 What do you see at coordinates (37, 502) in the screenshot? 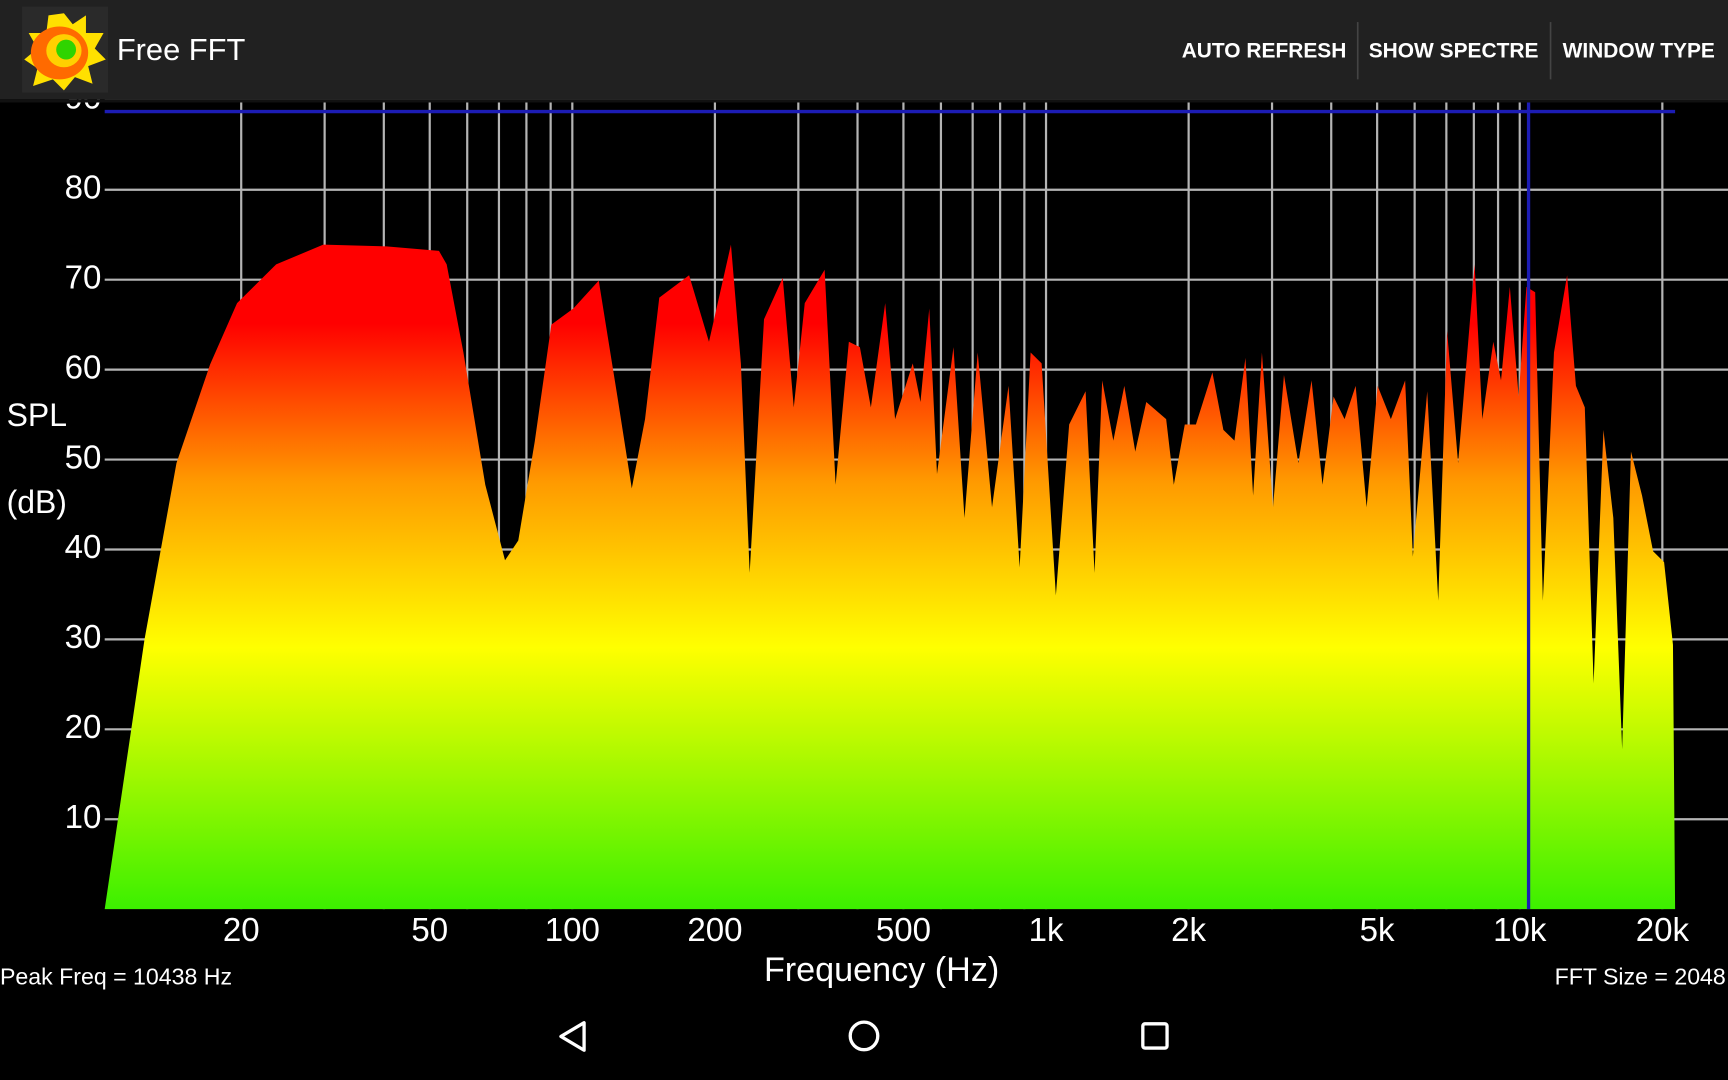
I see `y-axis-label: (dB)` at bounding box center [37, 502].